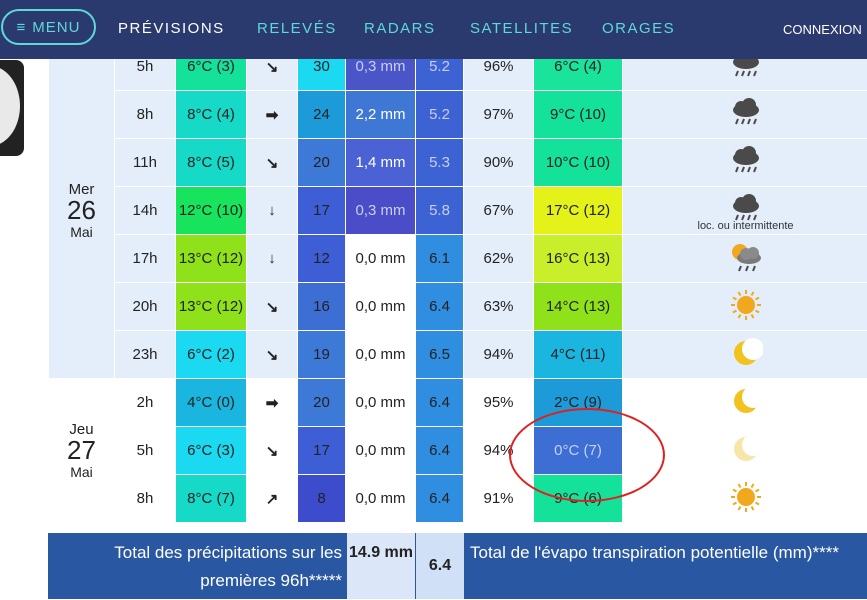 The height and width of the screenshot is (600, 867). I want to click on total-evap-value: 6.4, so click(440, 566).